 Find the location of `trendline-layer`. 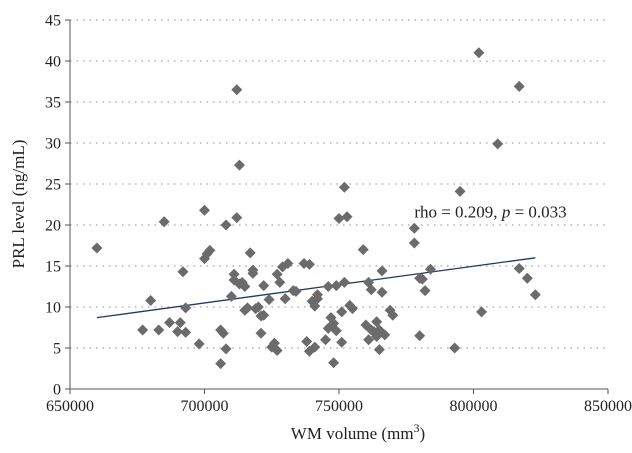

trendline-layer is located at coordinates (316, 288).